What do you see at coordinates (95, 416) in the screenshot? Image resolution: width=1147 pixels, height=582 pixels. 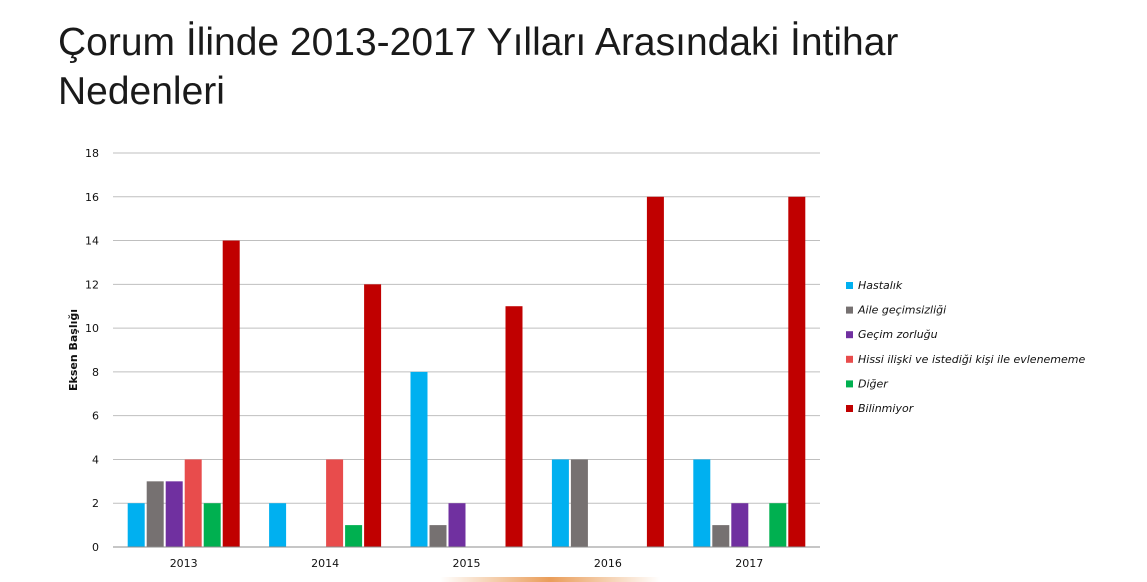 I see `y-tick-label: 6` at bounding box center [95, 416].